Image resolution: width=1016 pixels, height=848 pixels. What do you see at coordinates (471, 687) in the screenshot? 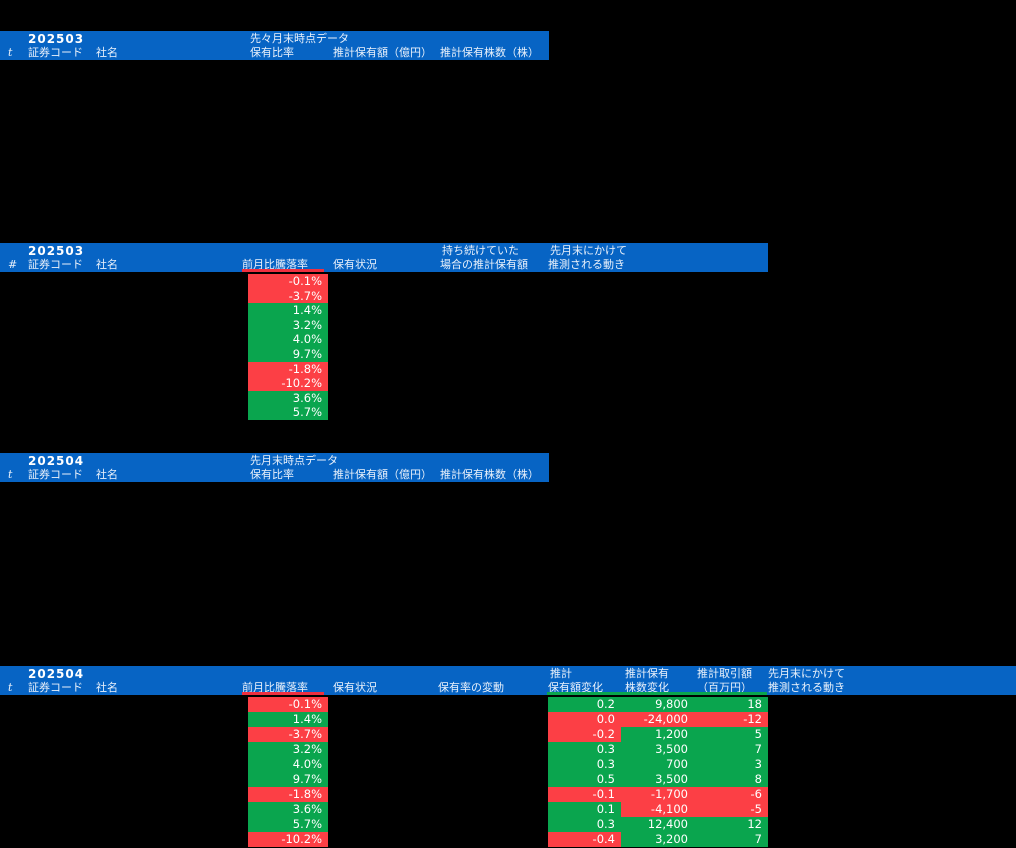
I see `table4-col-ratio-change: 保有率の変動` at bounding box center [471, 687].